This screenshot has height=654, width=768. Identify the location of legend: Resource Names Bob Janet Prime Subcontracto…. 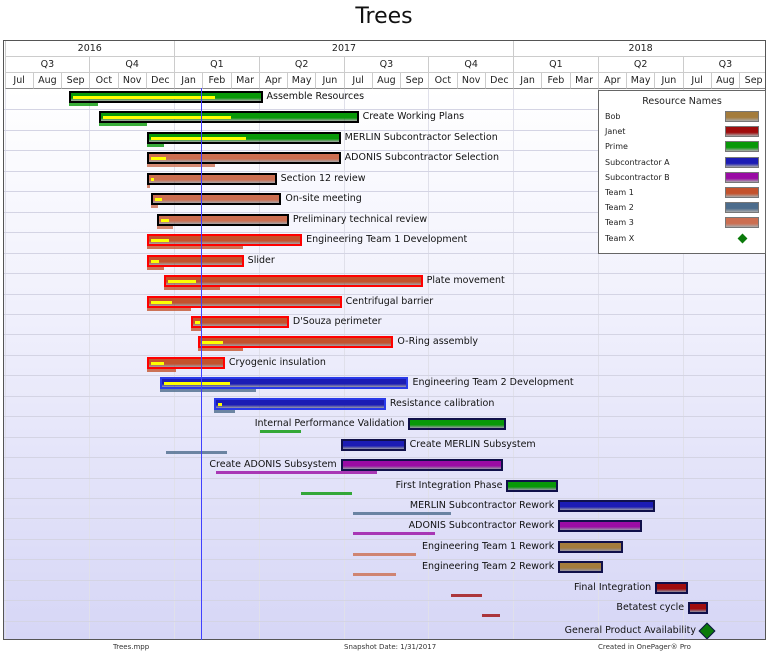
(682, 172).